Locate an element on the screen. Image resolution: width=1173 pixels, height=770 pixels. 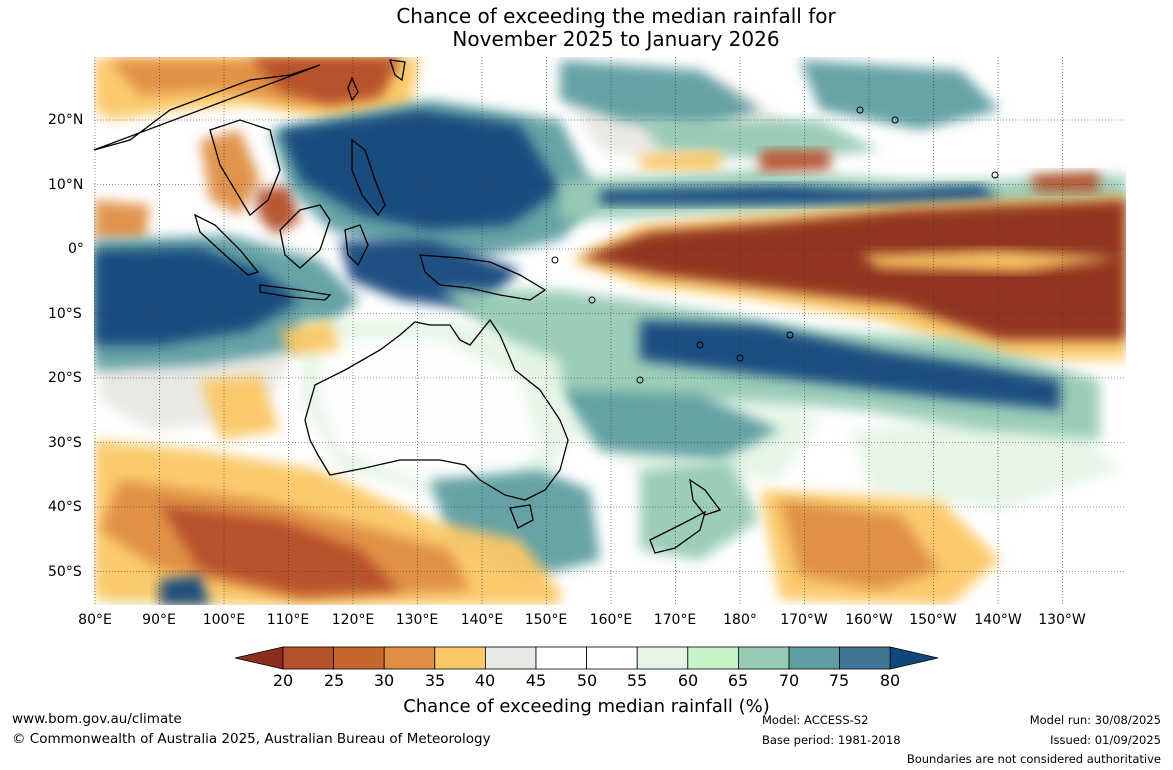
lon-label: 80°E is located at coordinates (95, 620).